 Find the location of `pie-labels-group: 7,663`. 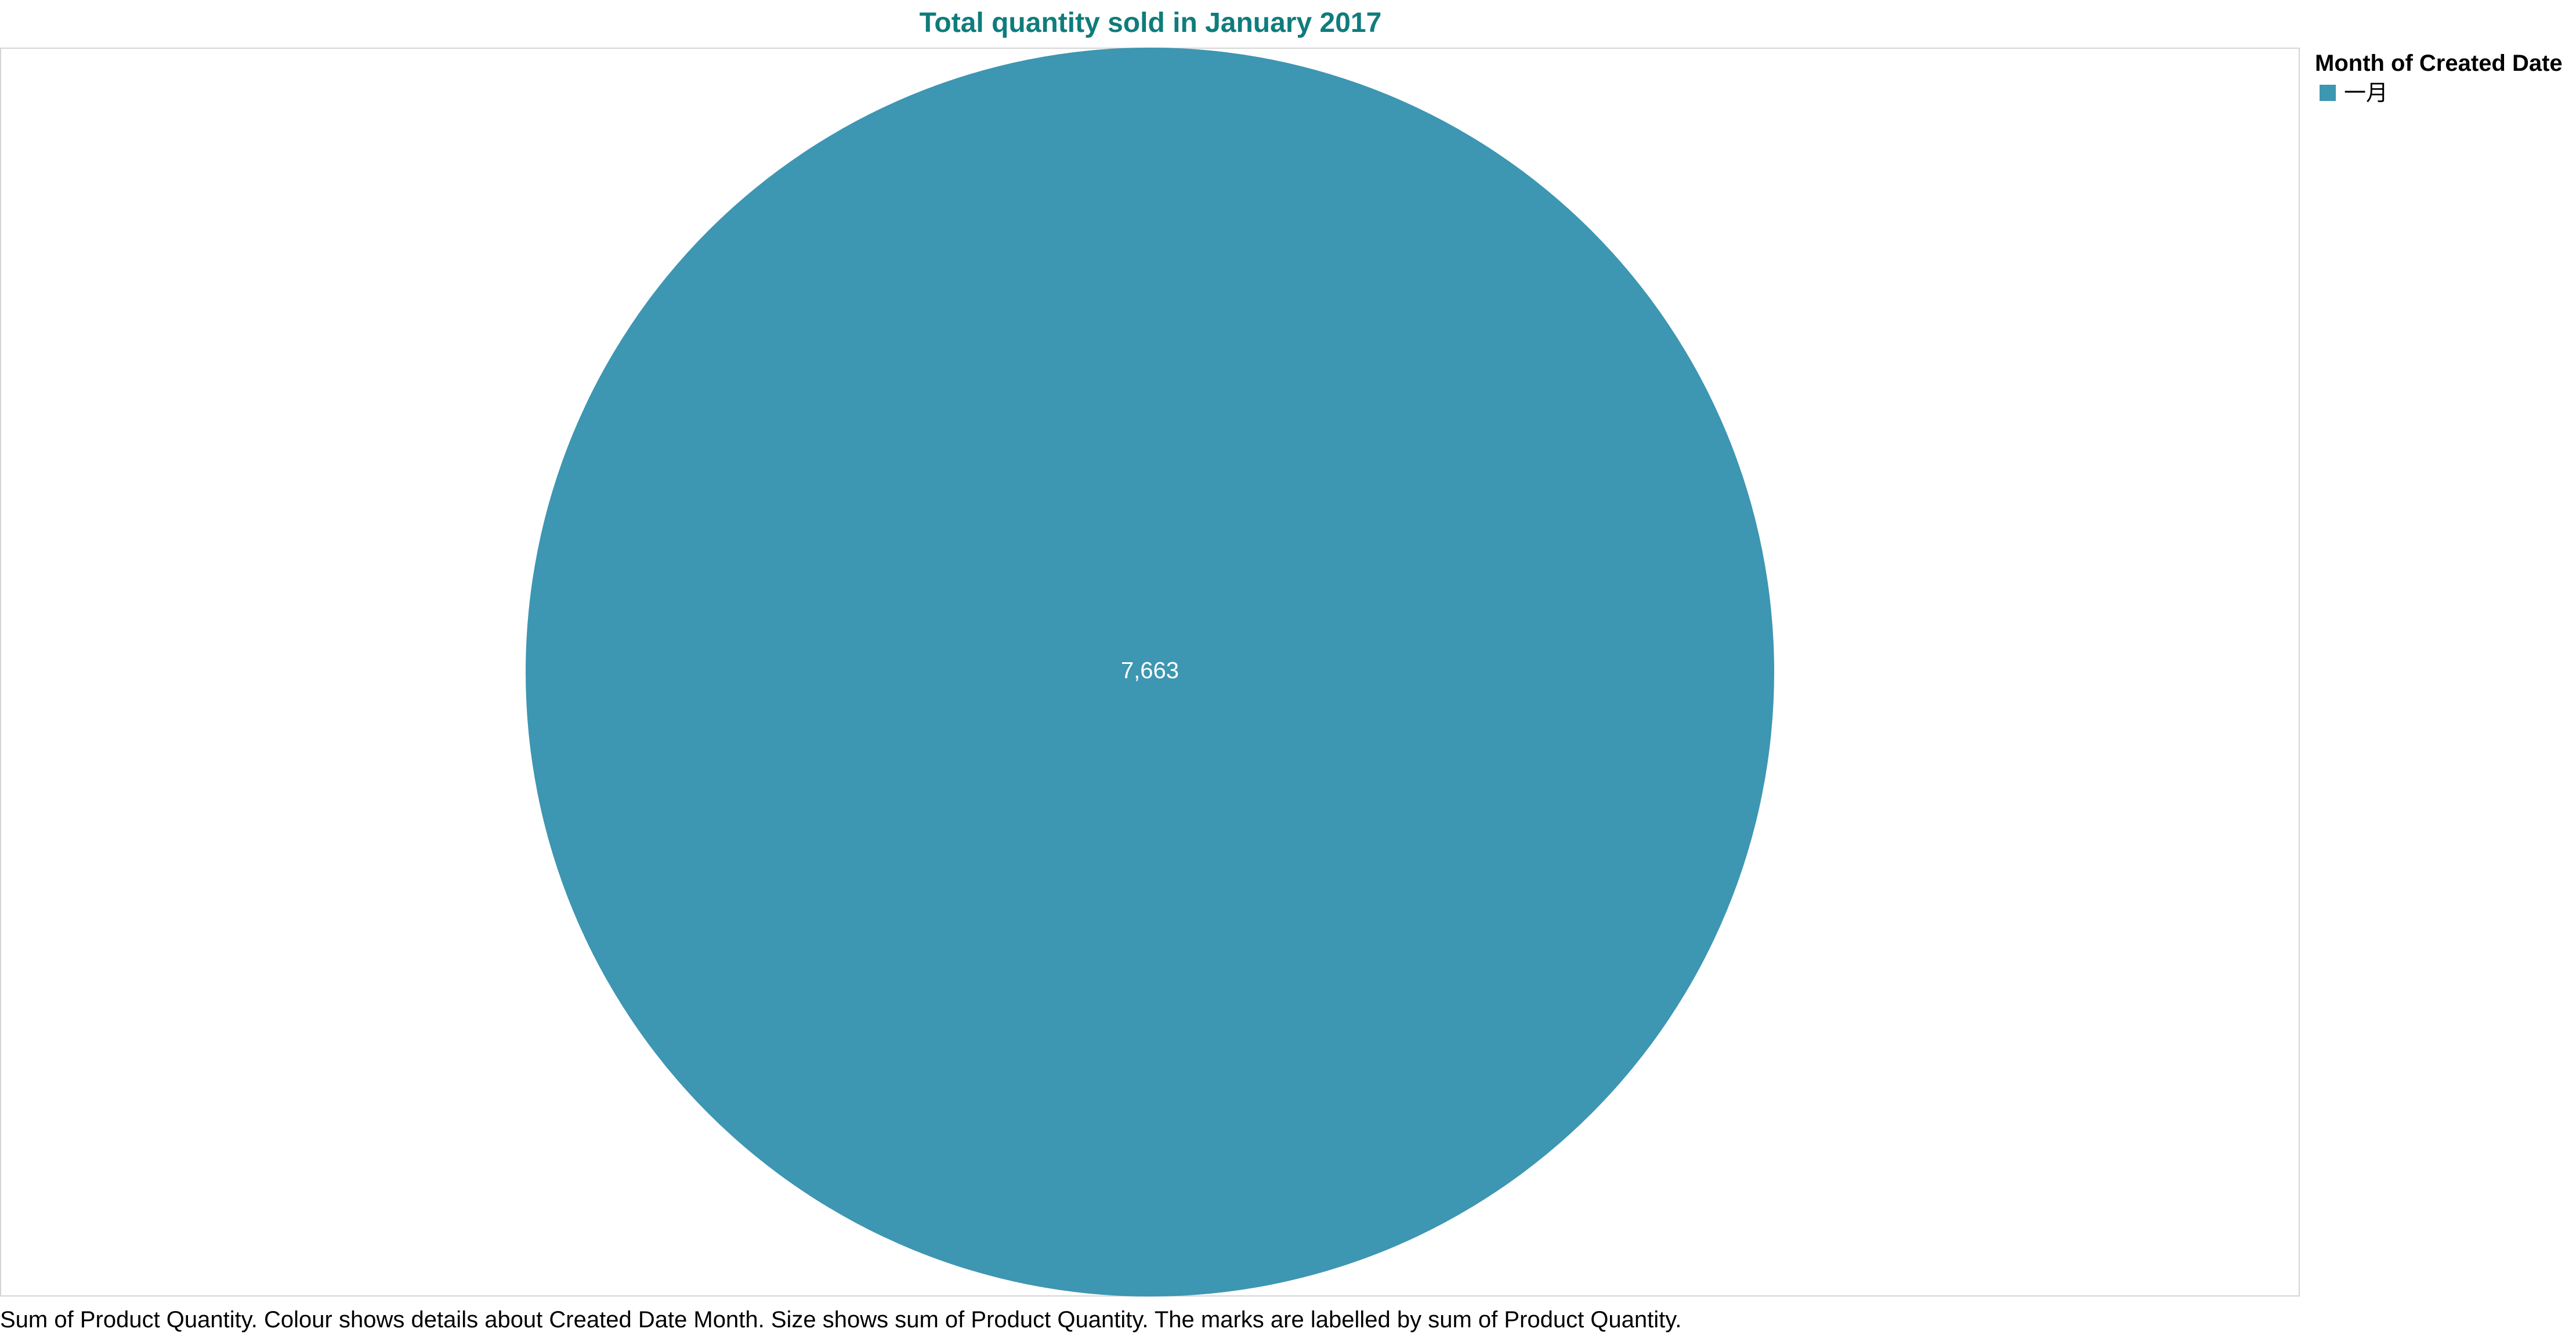

pie-labels-group: 7,663 is located at coordinates (1150, 671).